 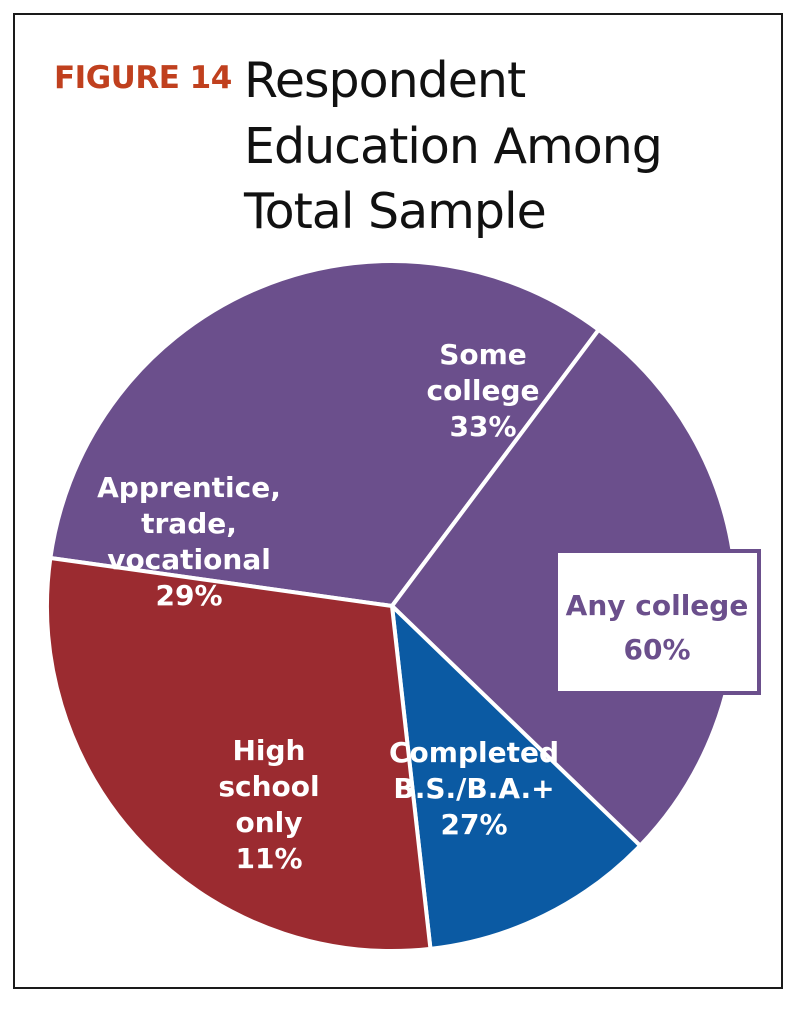 I want to click on slice-label: Completed B.S./B.A.+ 27%, so click(x=474, y=788).